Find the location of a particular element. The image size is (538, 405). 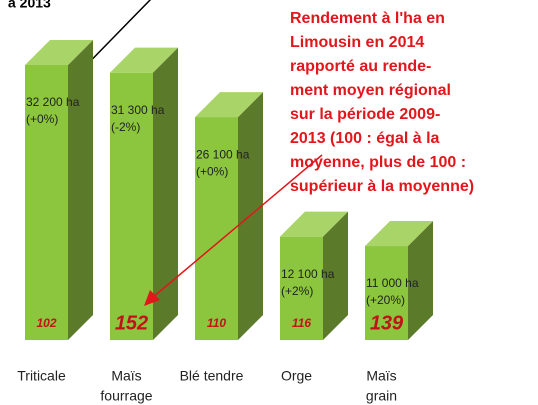

annotation-line: supérieur à la moyenne) is located at coordinates (382, 186).